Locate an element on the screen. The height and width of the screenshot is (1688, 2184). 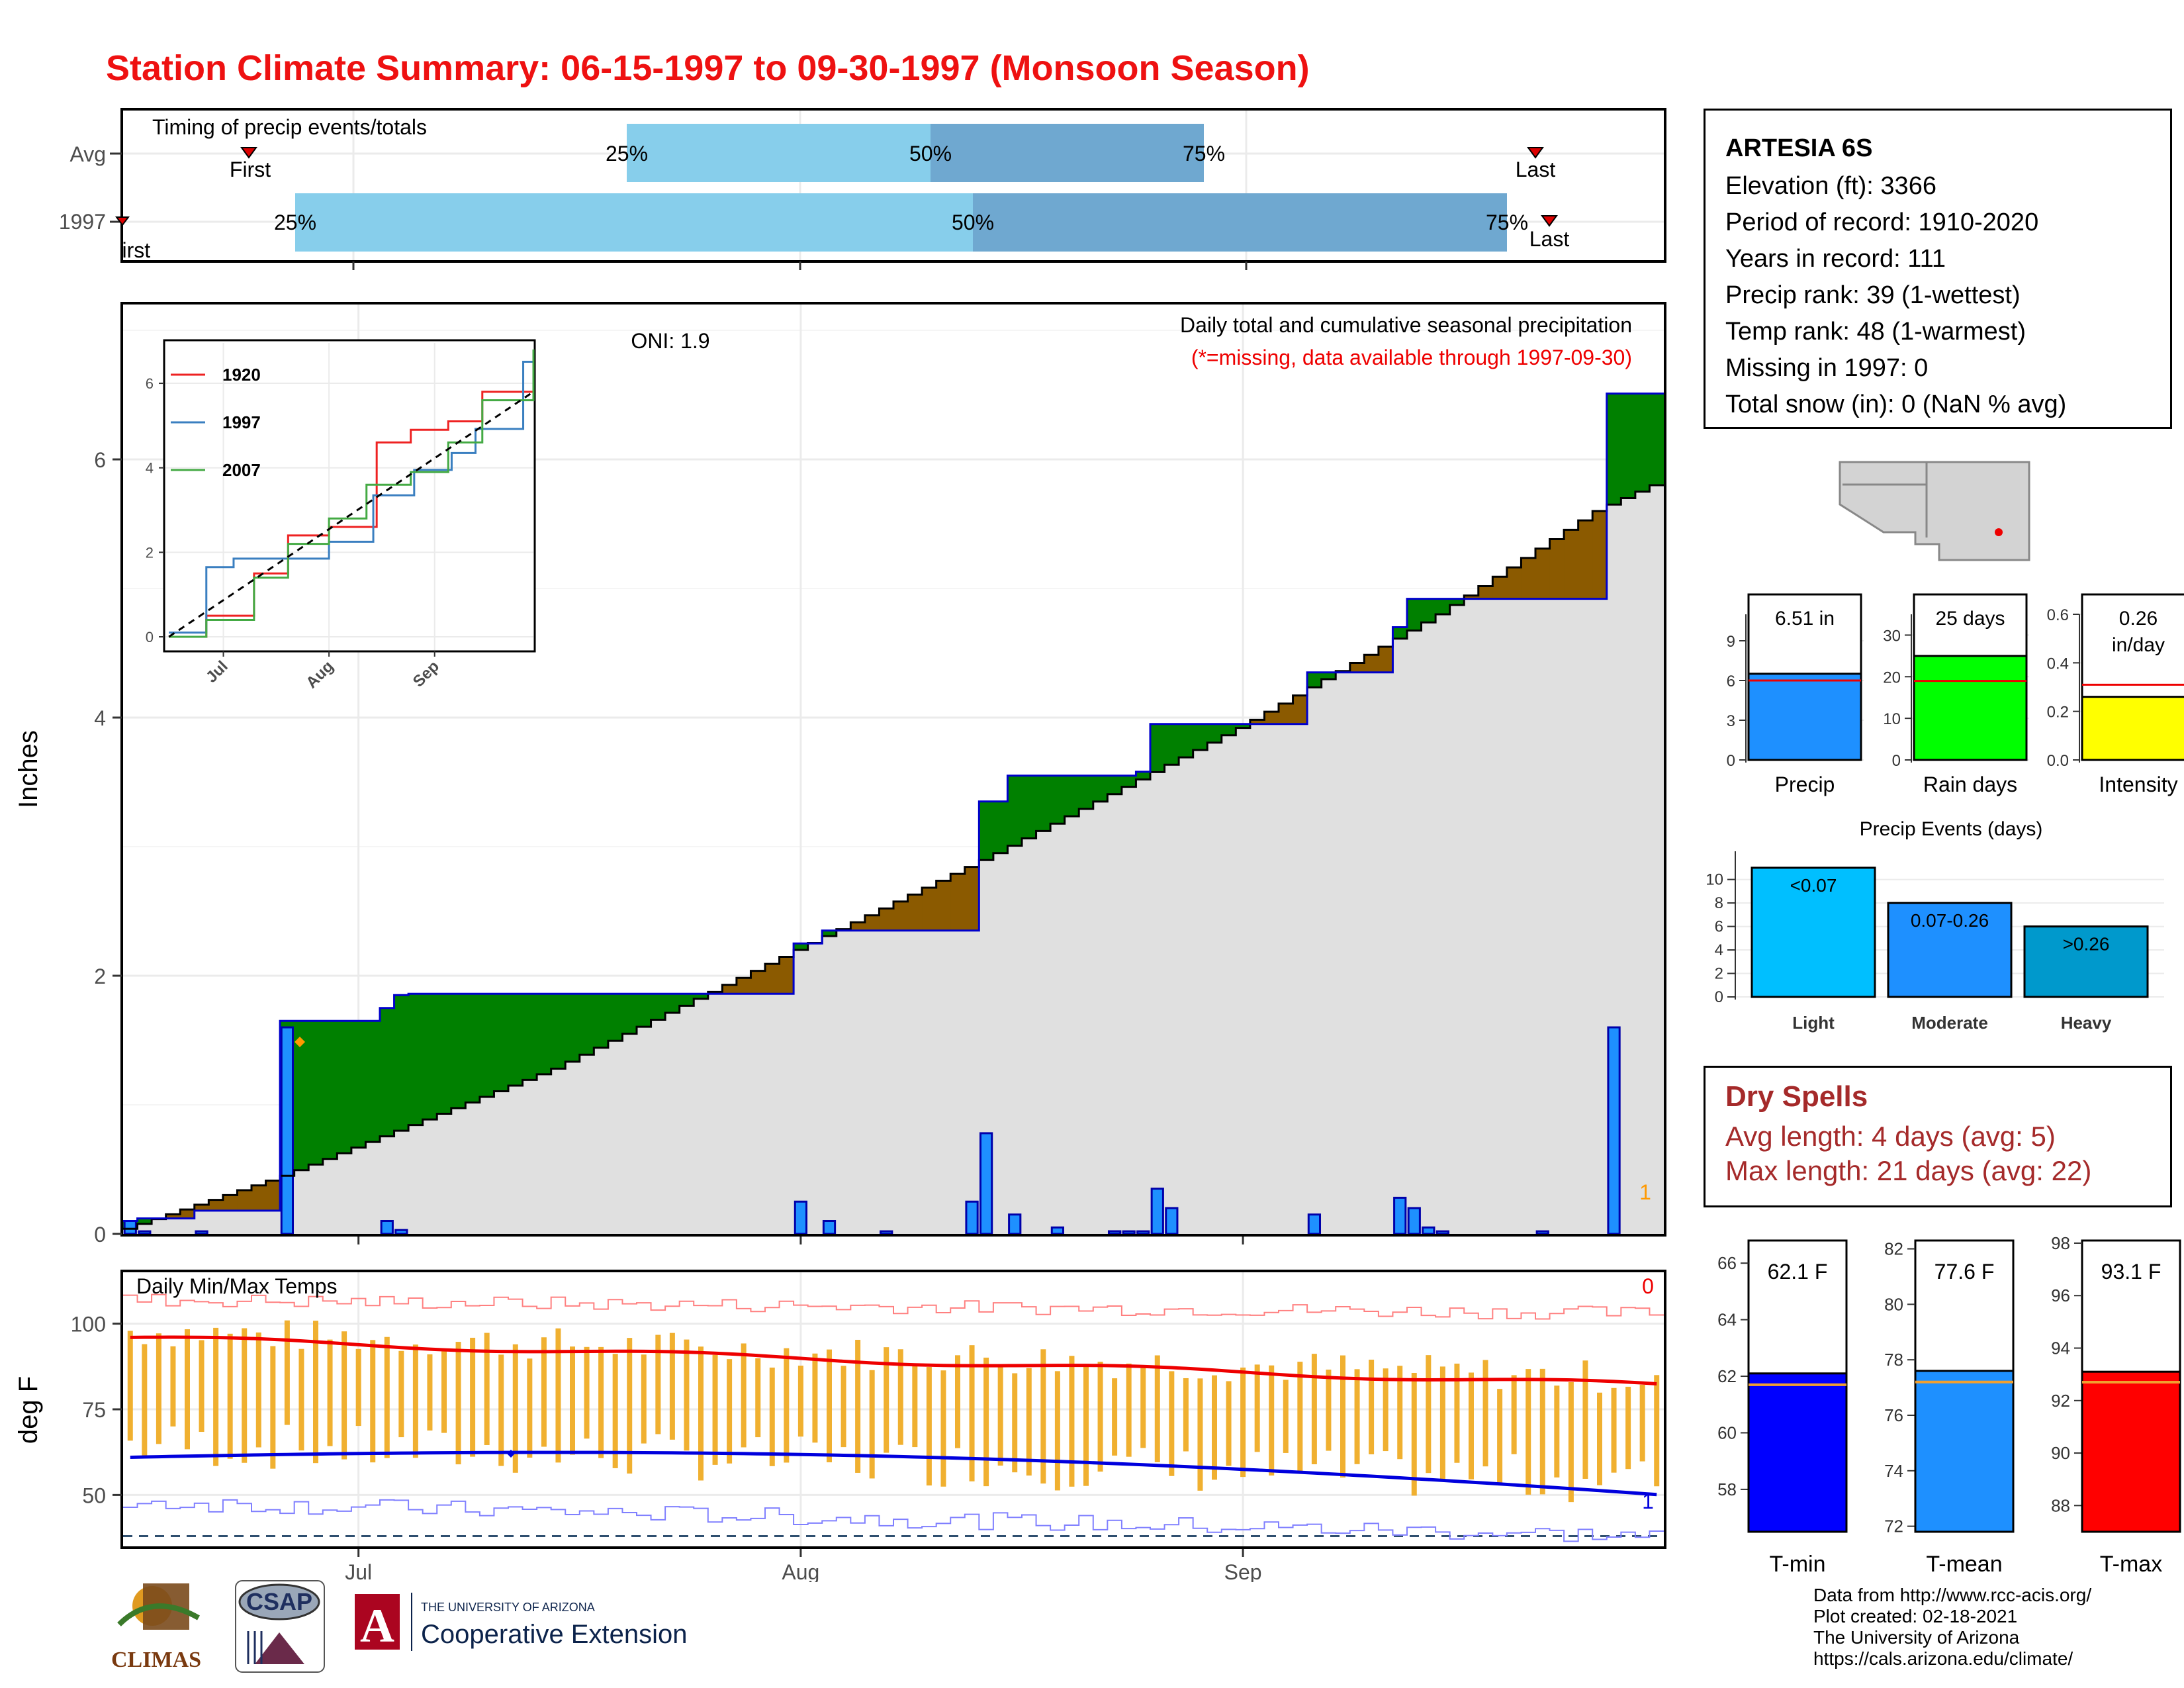
inset-line-2007 is located at coordinates (352, 494).